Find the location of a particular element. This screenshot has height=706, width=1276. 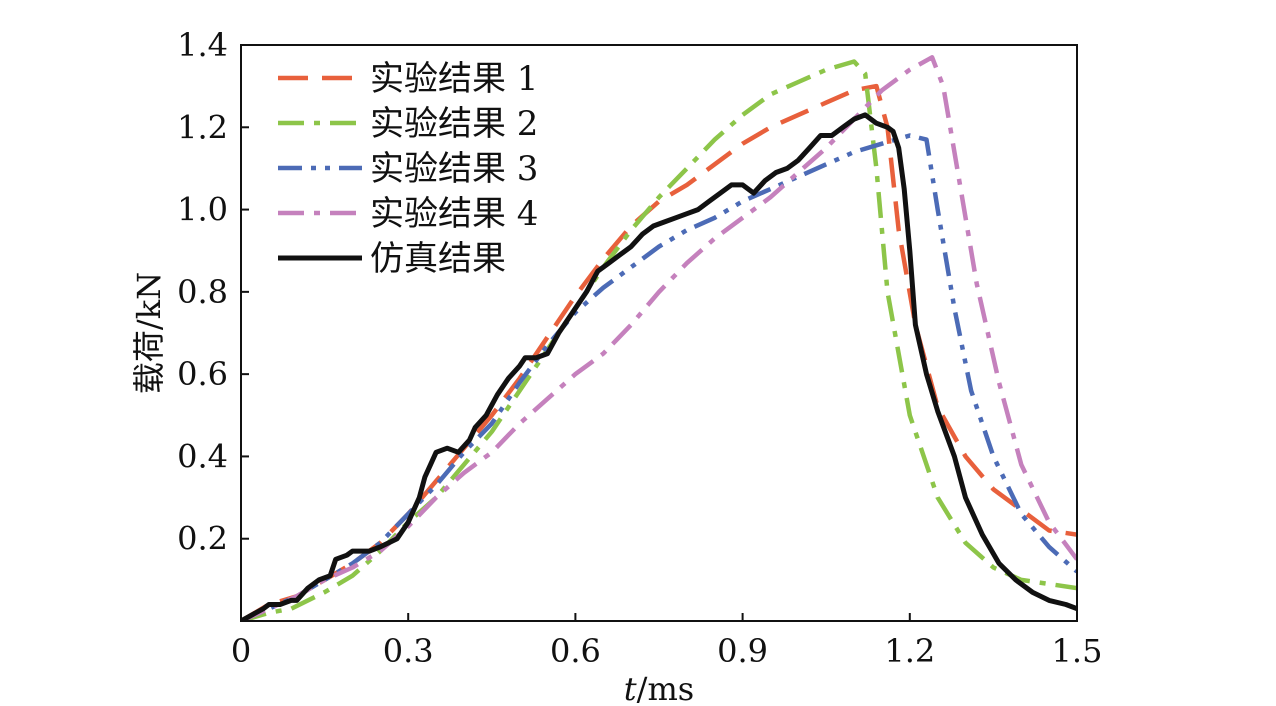

y-tick-label: 0.2 is located at coordinates (202, 539).